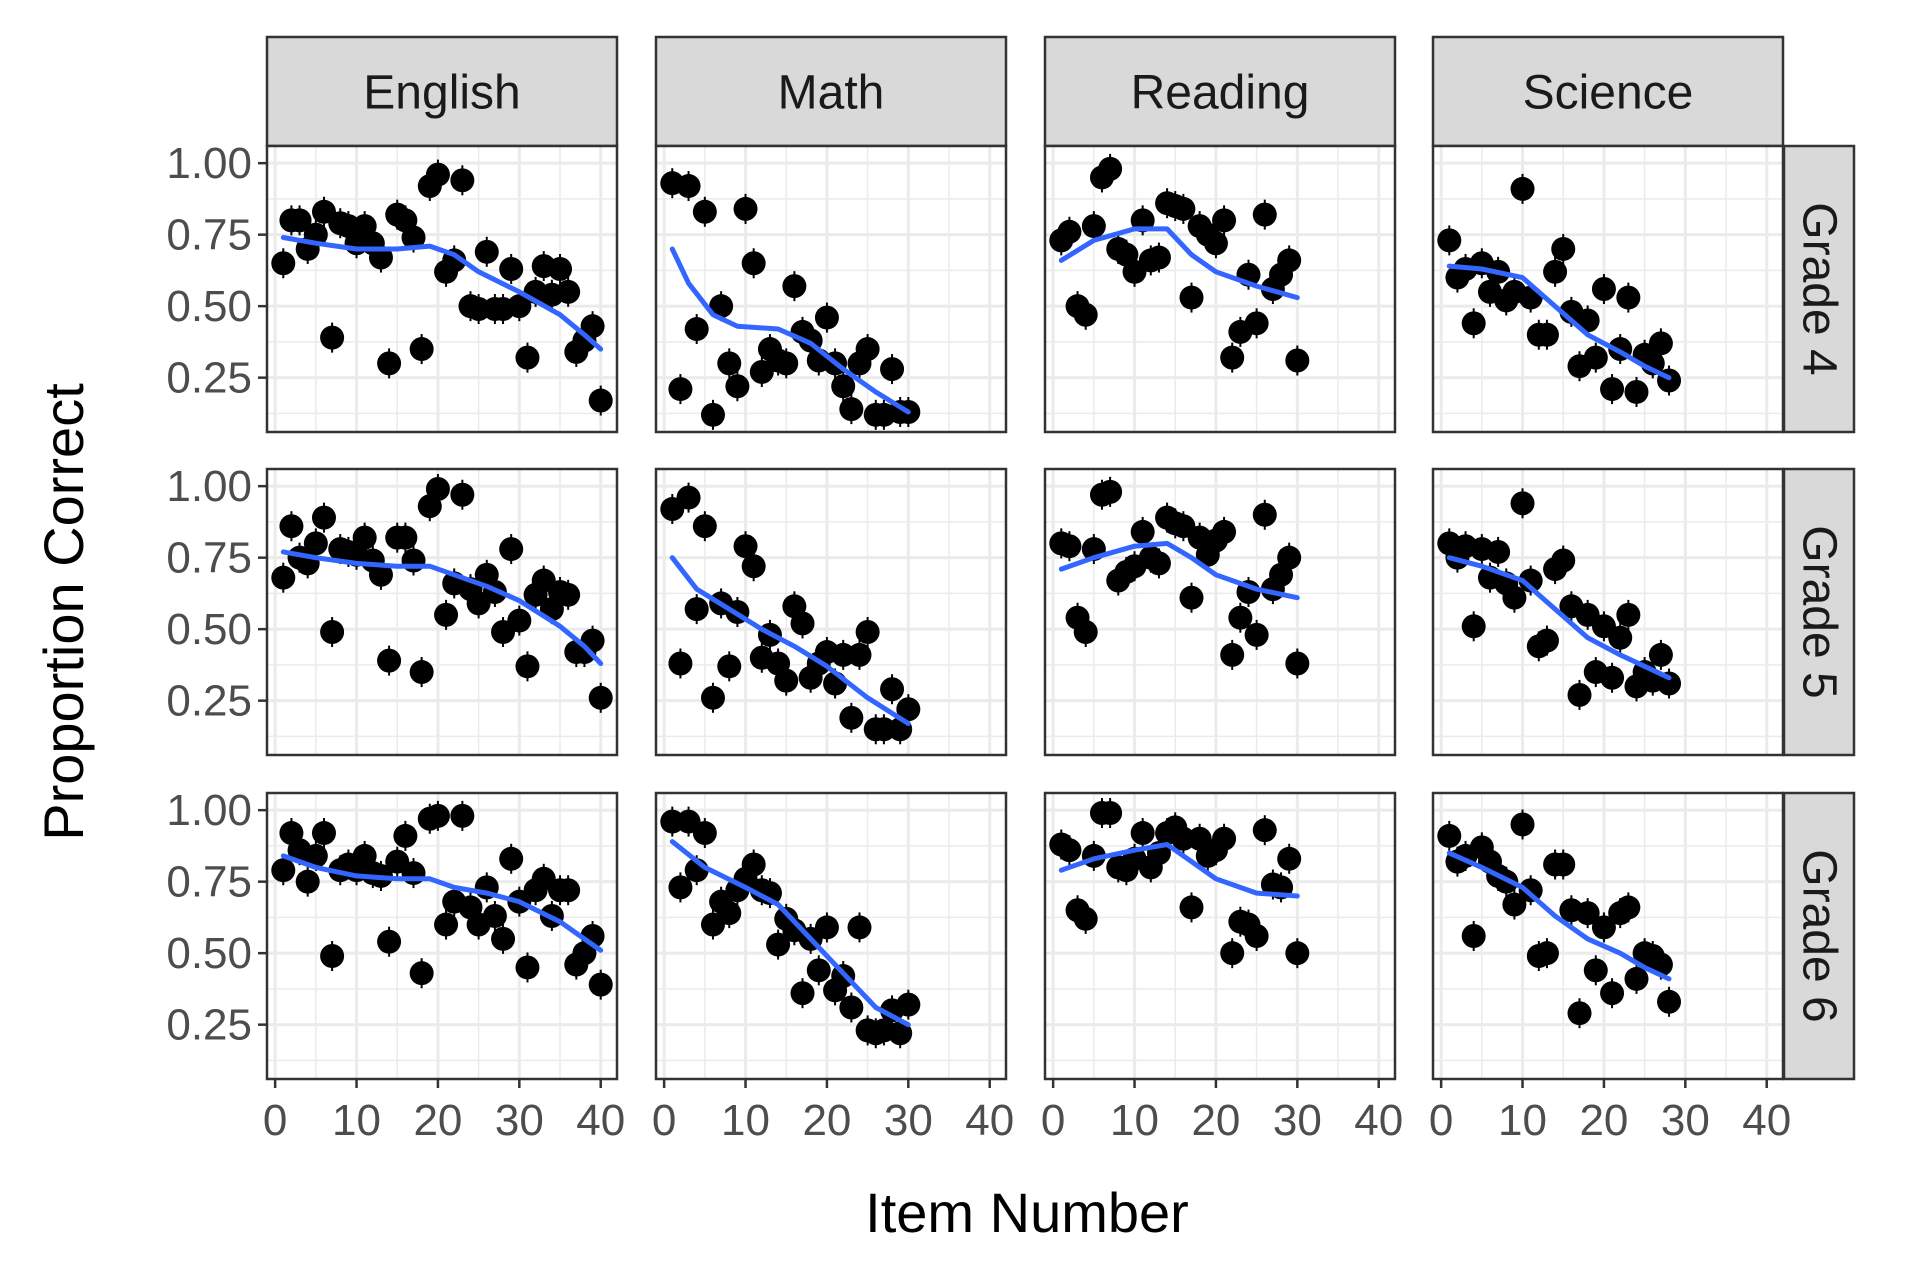 The image size is (1920, 1280). What do you see at coordinates (1766, 1120) in the screenshot?
I see `x-tick-label: 40` at bounding box center [1766, 1120].